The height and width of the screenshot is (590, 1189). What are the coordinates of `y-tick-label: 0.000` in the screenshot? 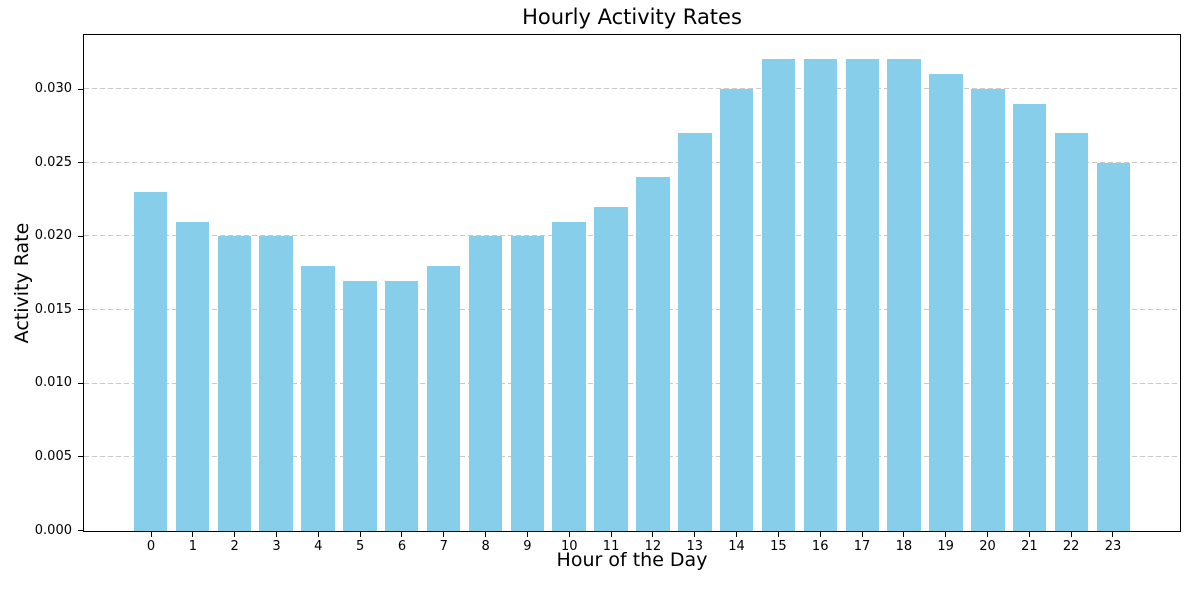 It's located at (53, 530).